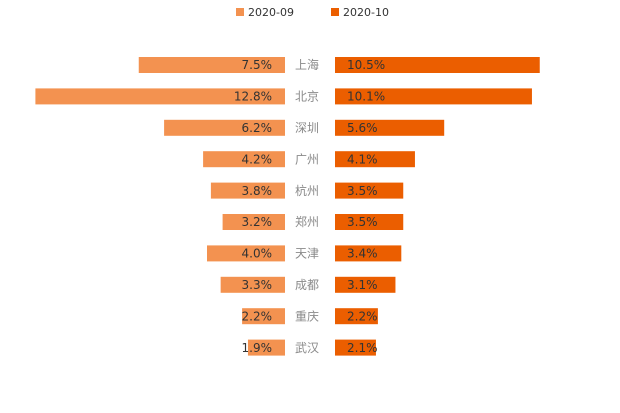 The width and height of the screenshot is (620, 413). I want to click on value-label-2020-10-row-8: 2.2%, so click(362, 316).